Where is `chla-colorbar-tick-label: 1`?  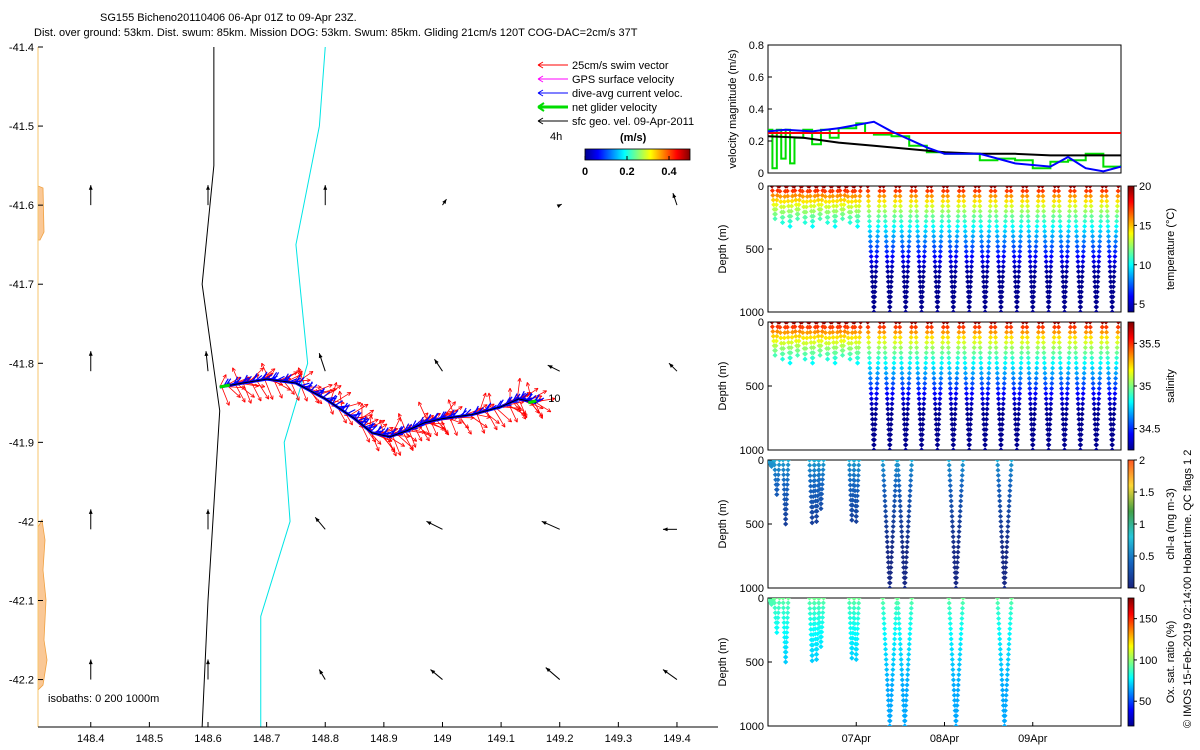 chla-colorbar-tick-label: 1 is located at coordinates (1142, 525).